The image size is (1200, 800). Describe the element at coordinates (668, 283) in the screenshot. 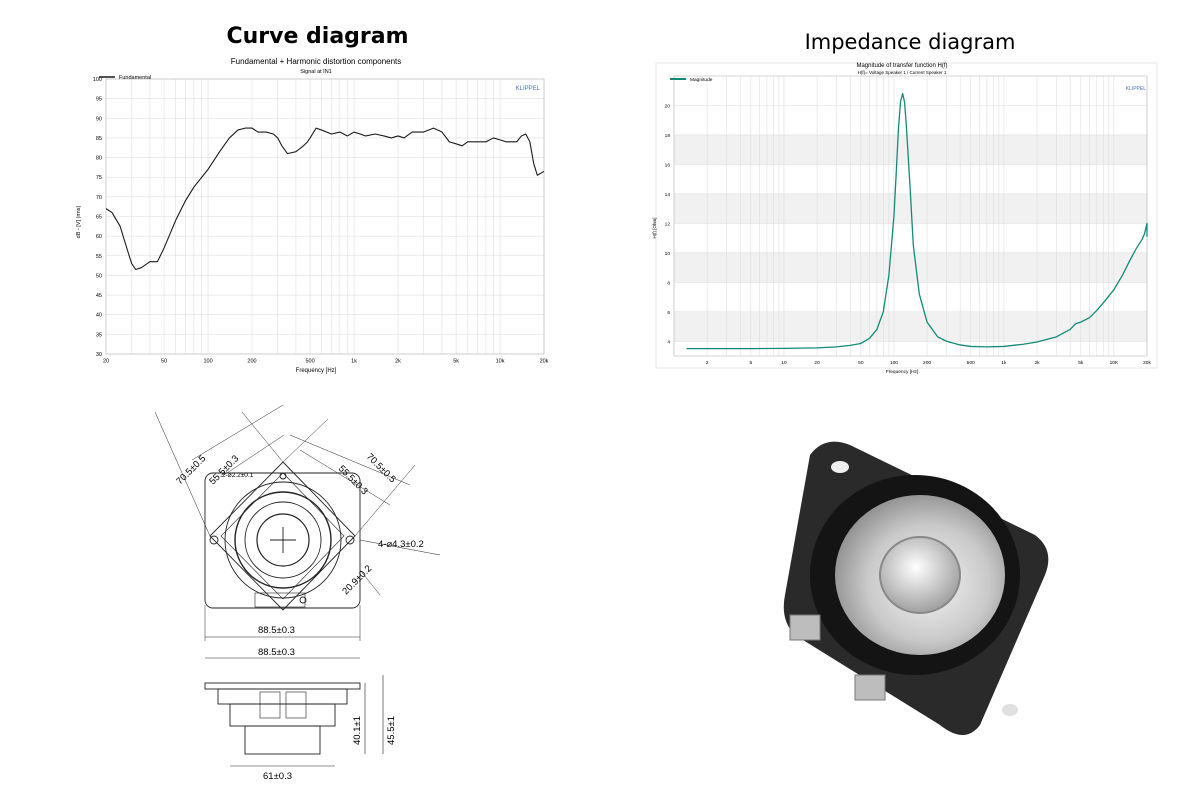

I see `impedance-y-tick-label: 8` at that location.